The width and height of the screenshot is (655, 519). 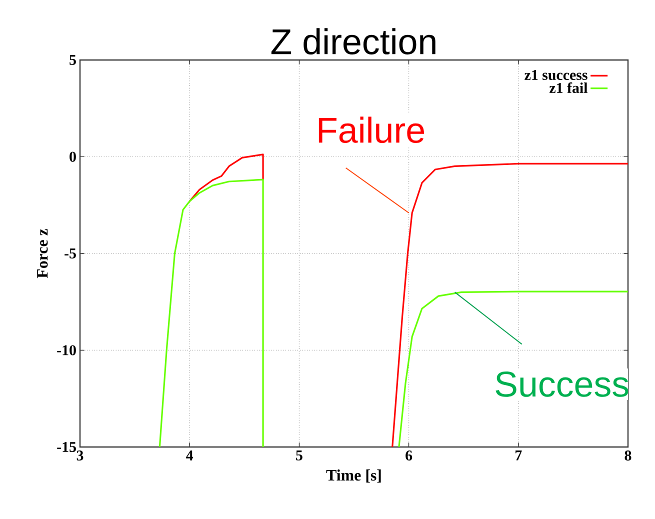 I want to click on y-tick-label: -15, so click(x=66, y=447).